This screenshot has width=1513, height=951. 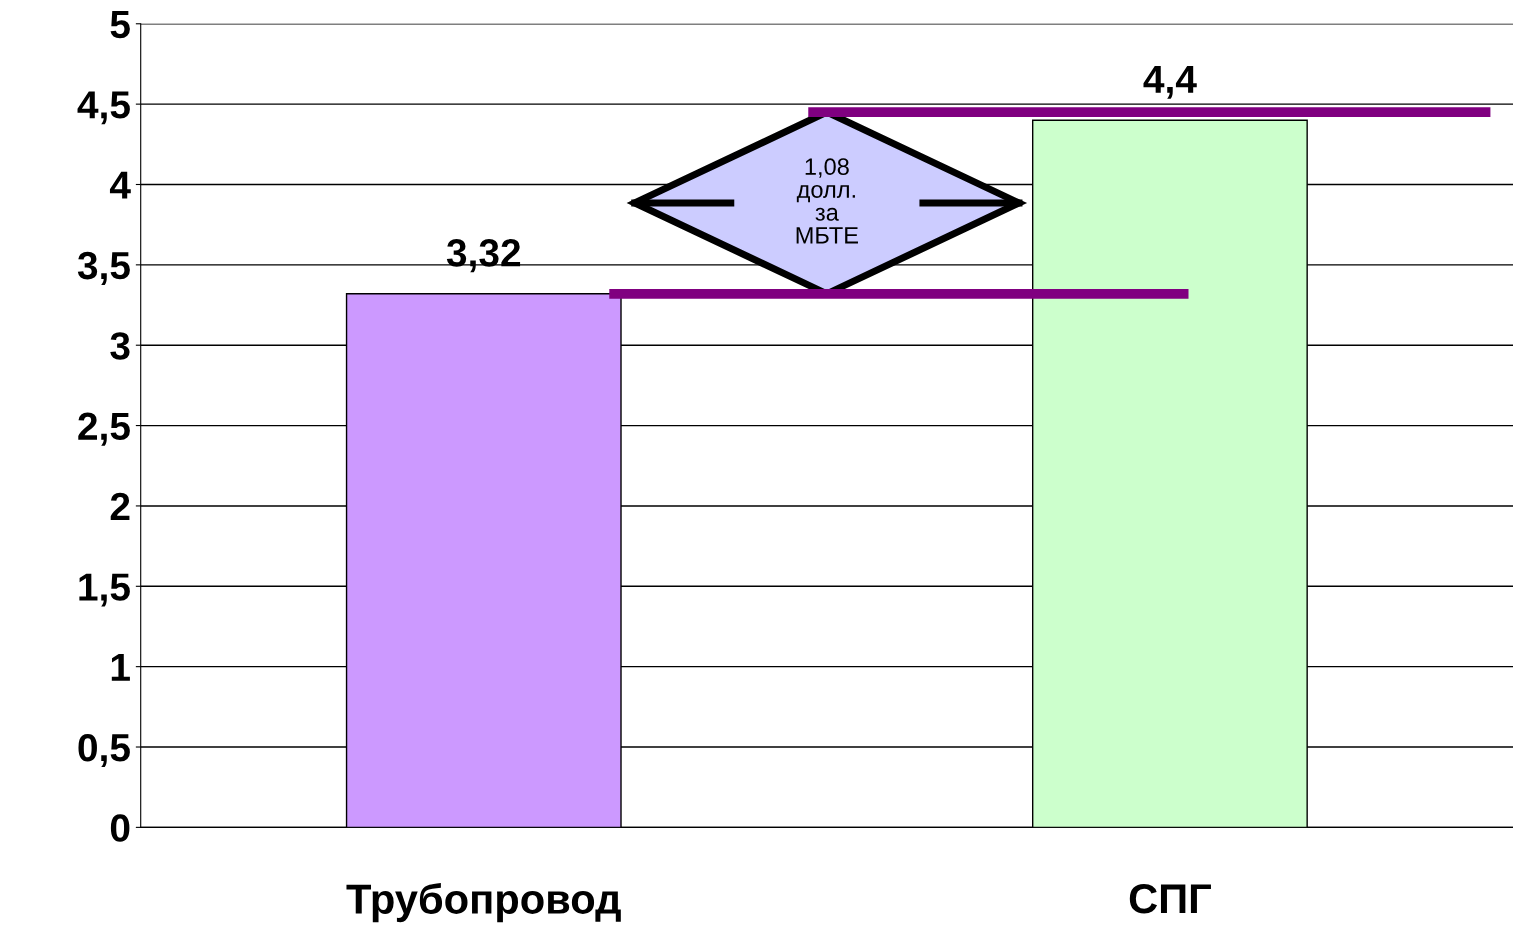 What do you see at coordinates (827, 201) in the screenshot?
I see `annotation: 1,08 долл. за МБТЕ` at bounding box center [827, 201].